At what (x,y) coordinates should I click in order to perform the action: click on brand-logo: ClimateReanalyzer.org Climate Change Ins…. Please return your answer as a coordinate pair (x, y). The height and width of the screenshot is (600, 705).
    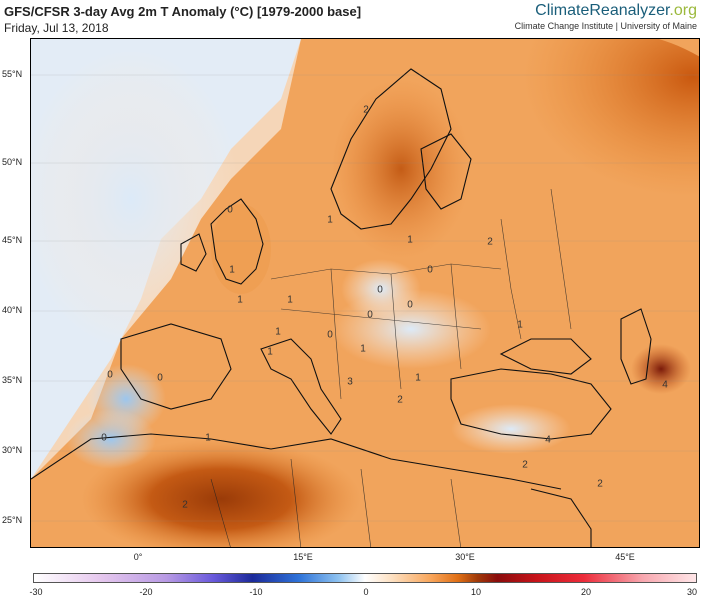
    Looking at the image, I should click on (606, 16).